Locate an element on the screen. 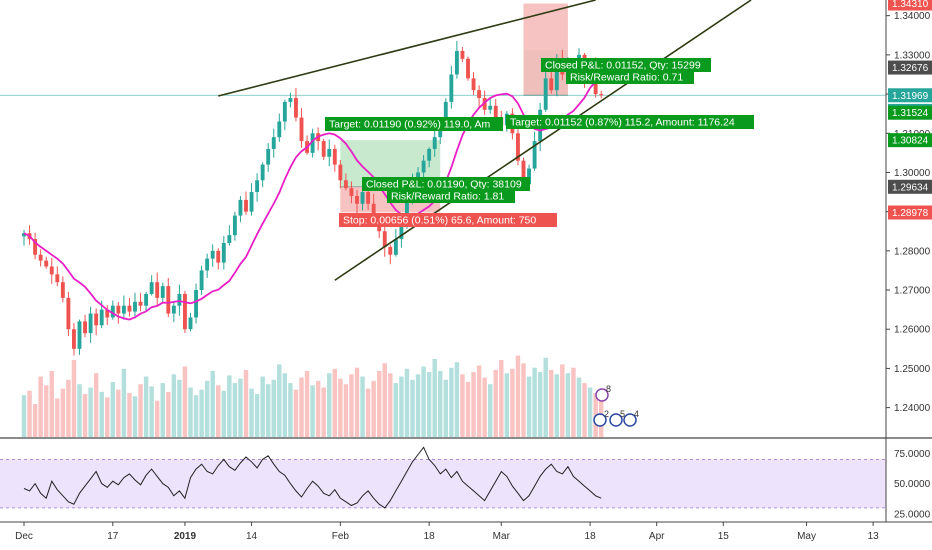 This screenshot has height=550, width=932. price-tick-label: 1.34000 is located at coordinates (912, 16).